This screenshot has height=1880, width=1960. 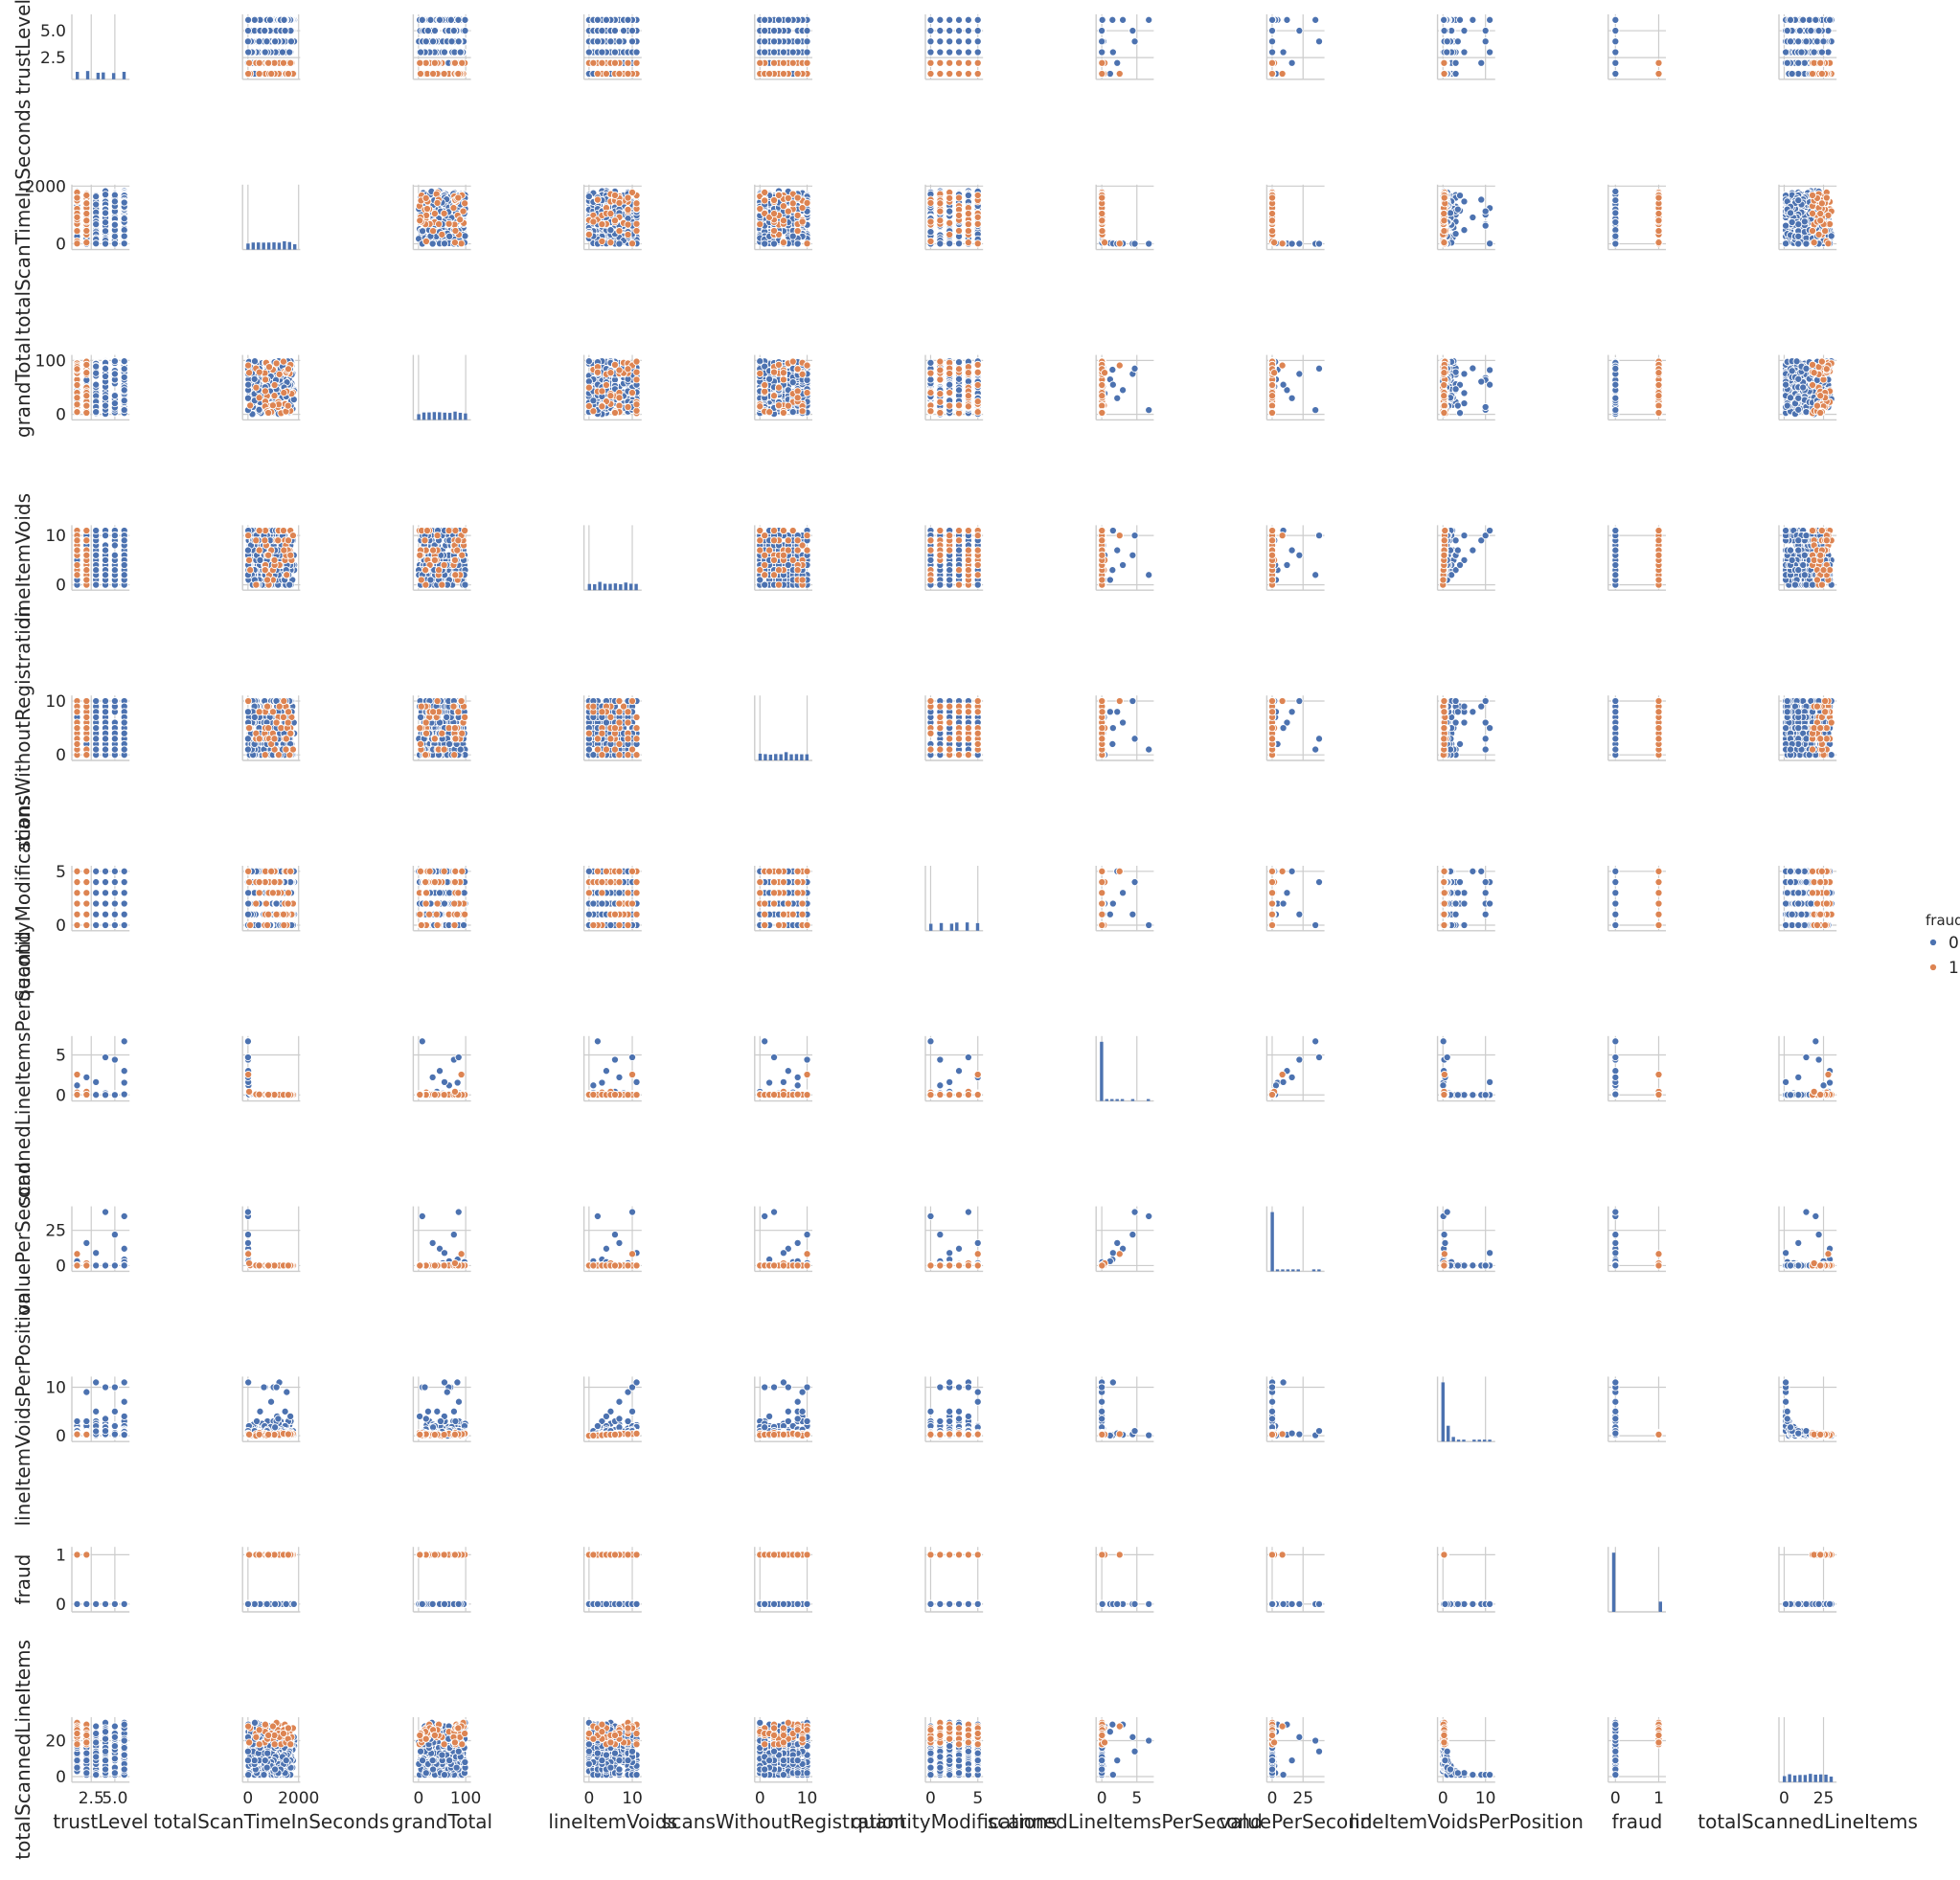 What do you see at coordinates (613, 46) in the screenshot?
I see `pairplot-cell-trustLevel-vs-lineItemVoids` at bounding box center [613, 46].